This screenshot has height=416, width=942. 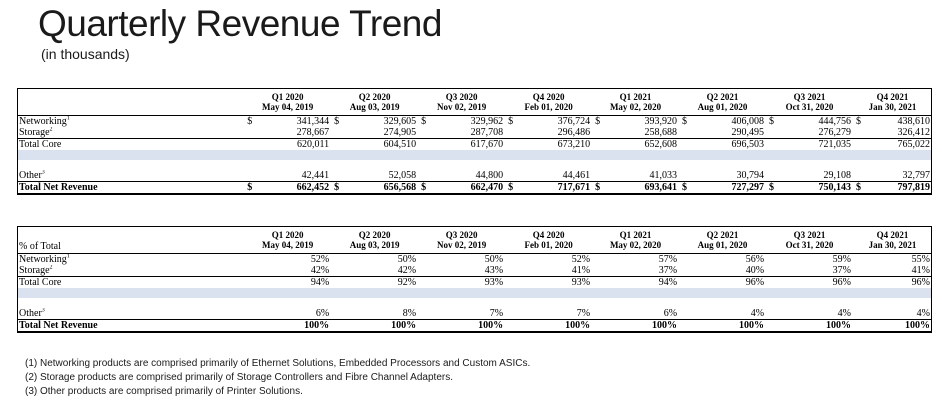 I want to click on table-cell: 727,297, so click(x=730, y=188).